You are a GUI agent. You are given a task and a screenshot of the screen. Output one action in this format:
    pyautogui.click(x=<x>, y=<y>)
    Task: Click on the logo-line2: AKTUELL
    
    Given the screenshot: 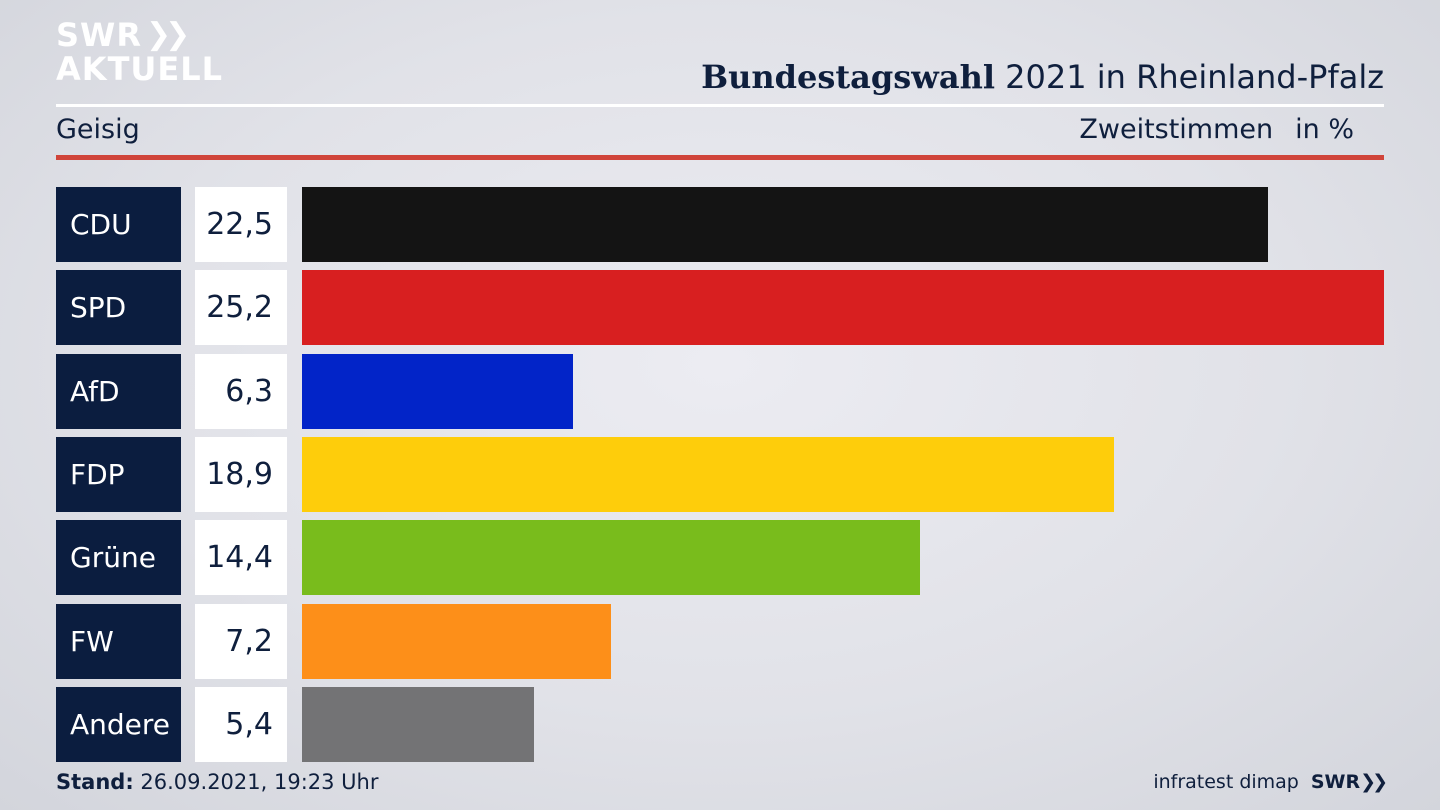 What is the action you would take?
    pyautogui.click(x=140, y=69)
    